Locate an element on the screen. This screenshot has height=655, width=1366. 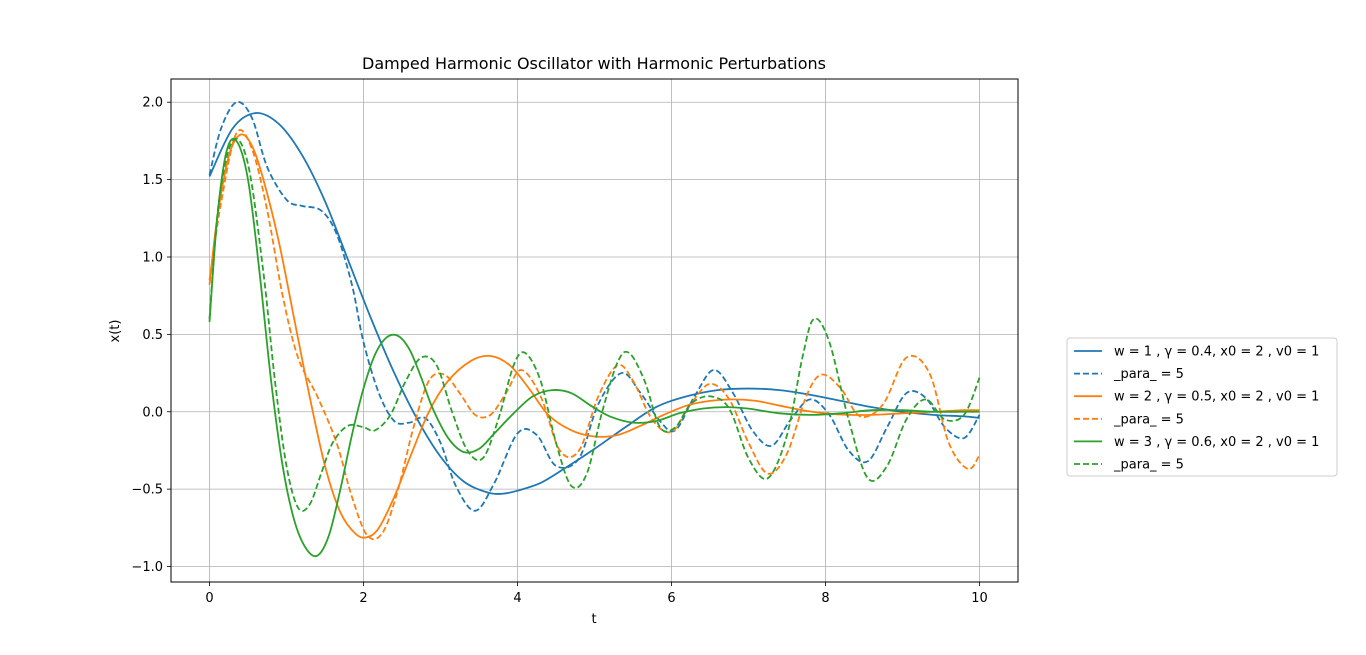
legend-label-3: w = 2 , γ = 0.5, x0 = 2 , v0 = 1 is located at coordinates (1216, 397).